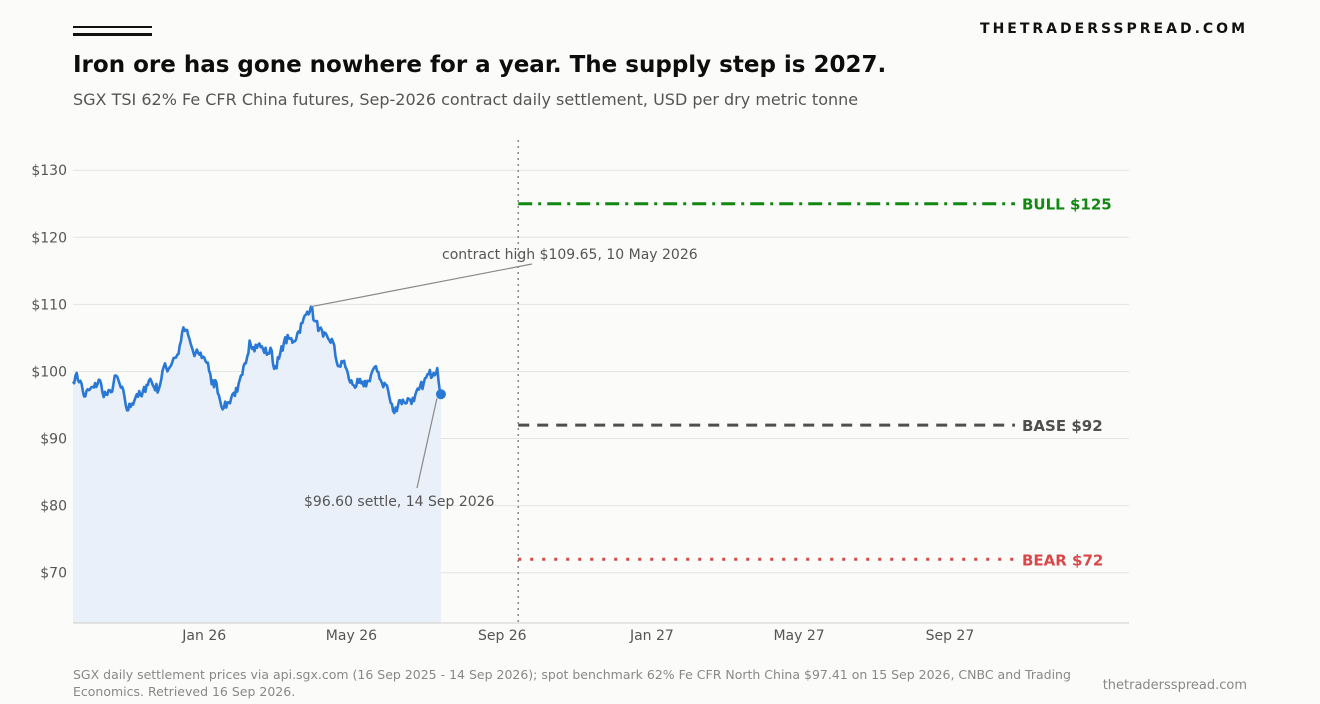 The height and width of the screenshot is (704, 1320). What do you see at coordinates (53, 507) in the screenshot?
I see `y-tick-label: $80` at bounding box center [53, 507].